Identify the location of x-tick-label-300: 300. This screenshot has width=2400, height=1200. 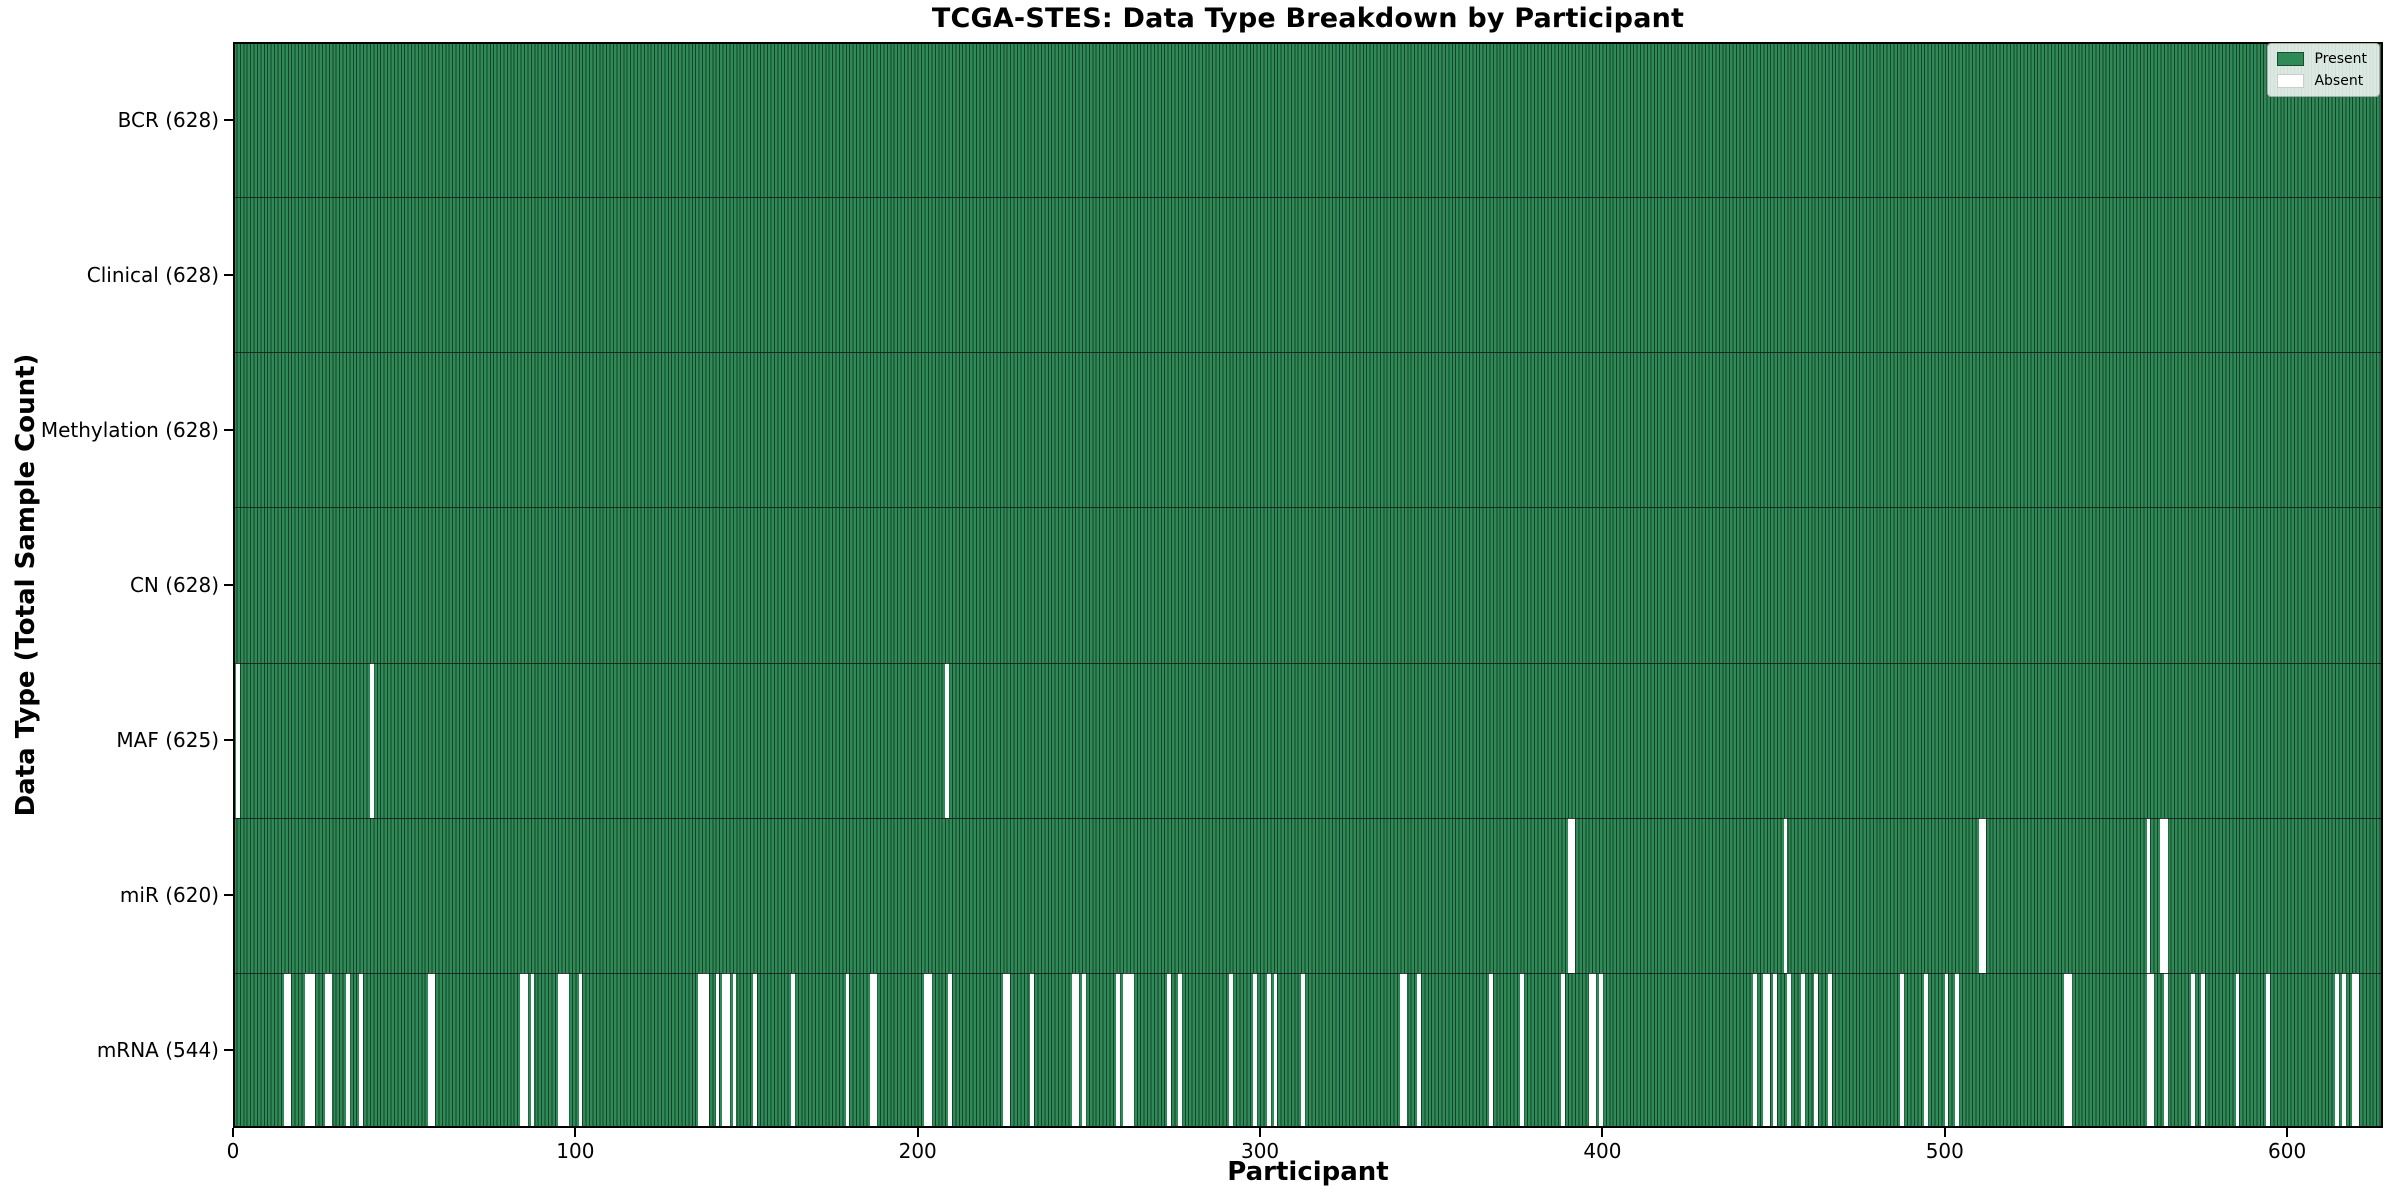
(1260, 1151).